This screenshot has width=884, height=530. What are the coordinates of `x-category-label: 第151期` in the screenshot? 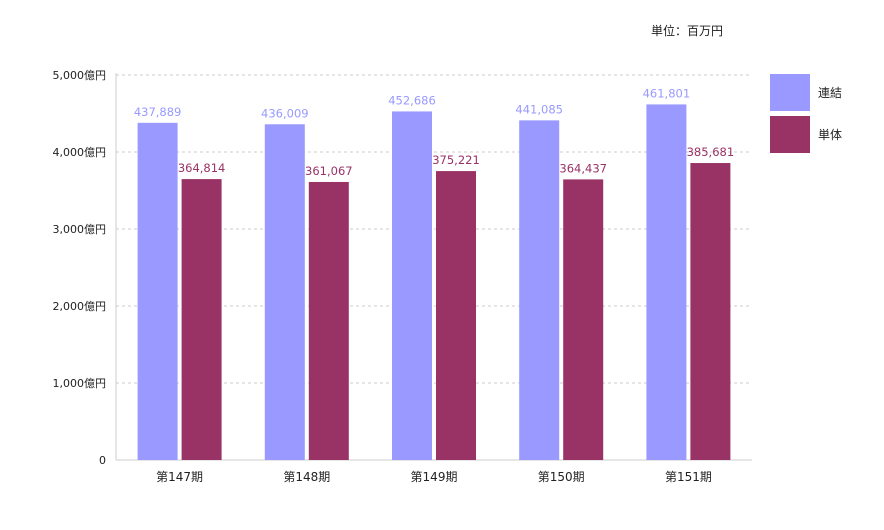 It's located at (688, 477).